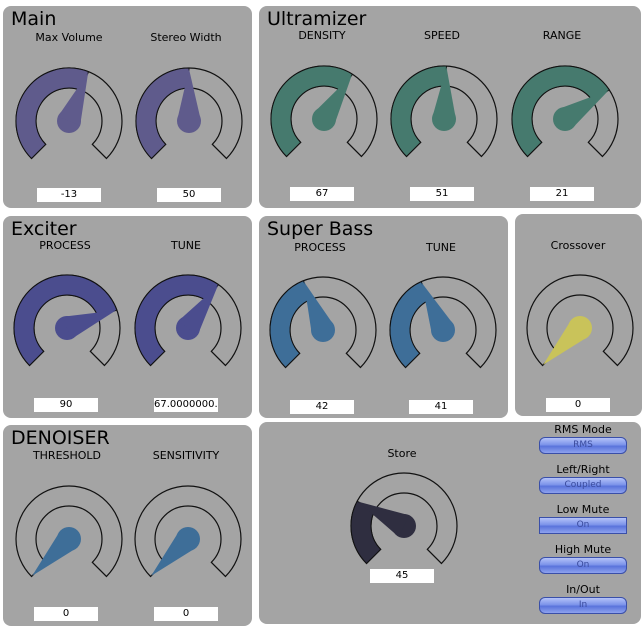 The height and width of the screenshot is (630, 644). Describe the element at coordinates (127, 107) in the screenshot. I see `main-panel: Main Max Volume -13 Stereo Width 50` at that location.